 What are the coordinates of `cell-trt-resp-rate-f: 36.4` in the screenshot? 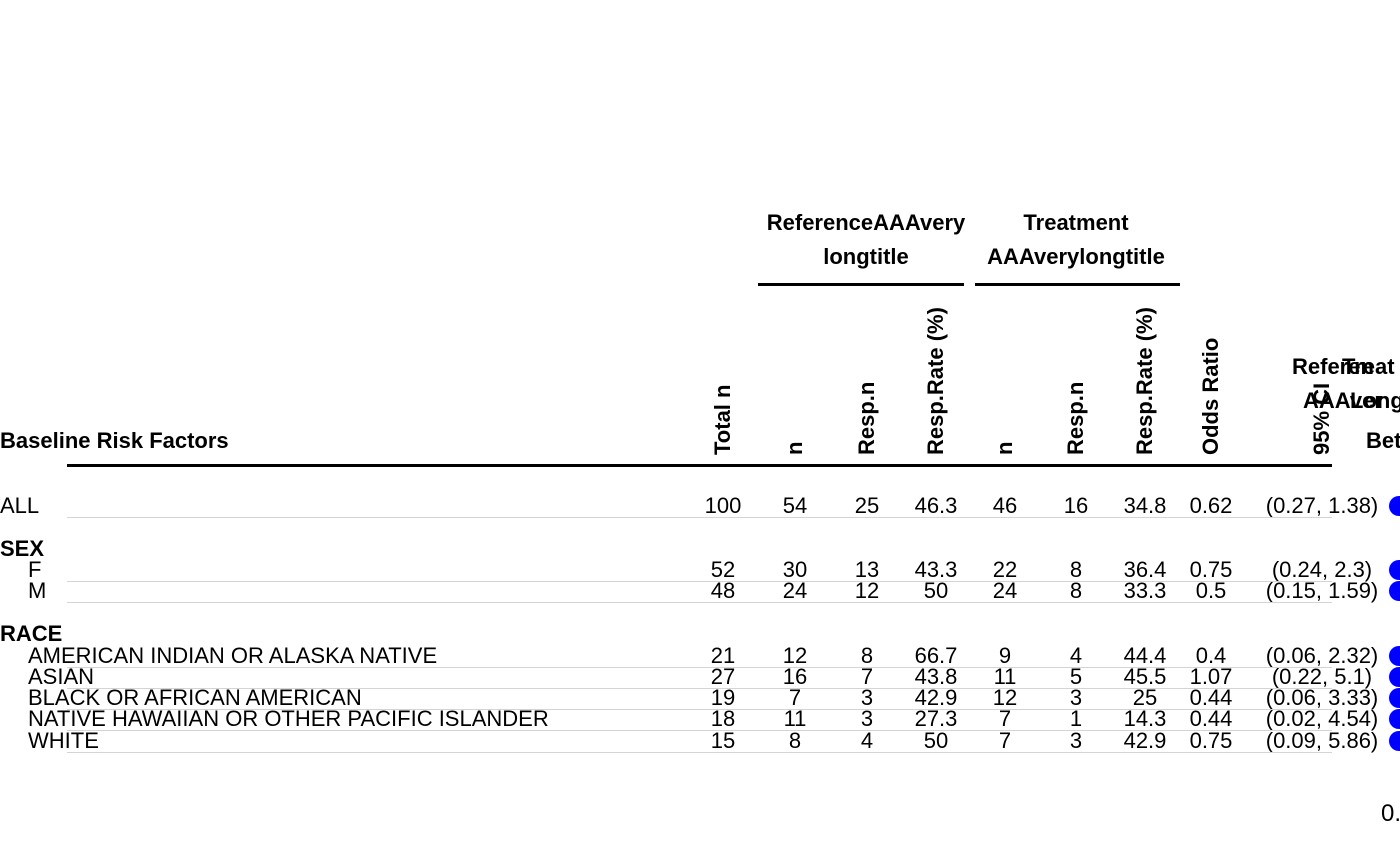 It's located at (1145, 569).